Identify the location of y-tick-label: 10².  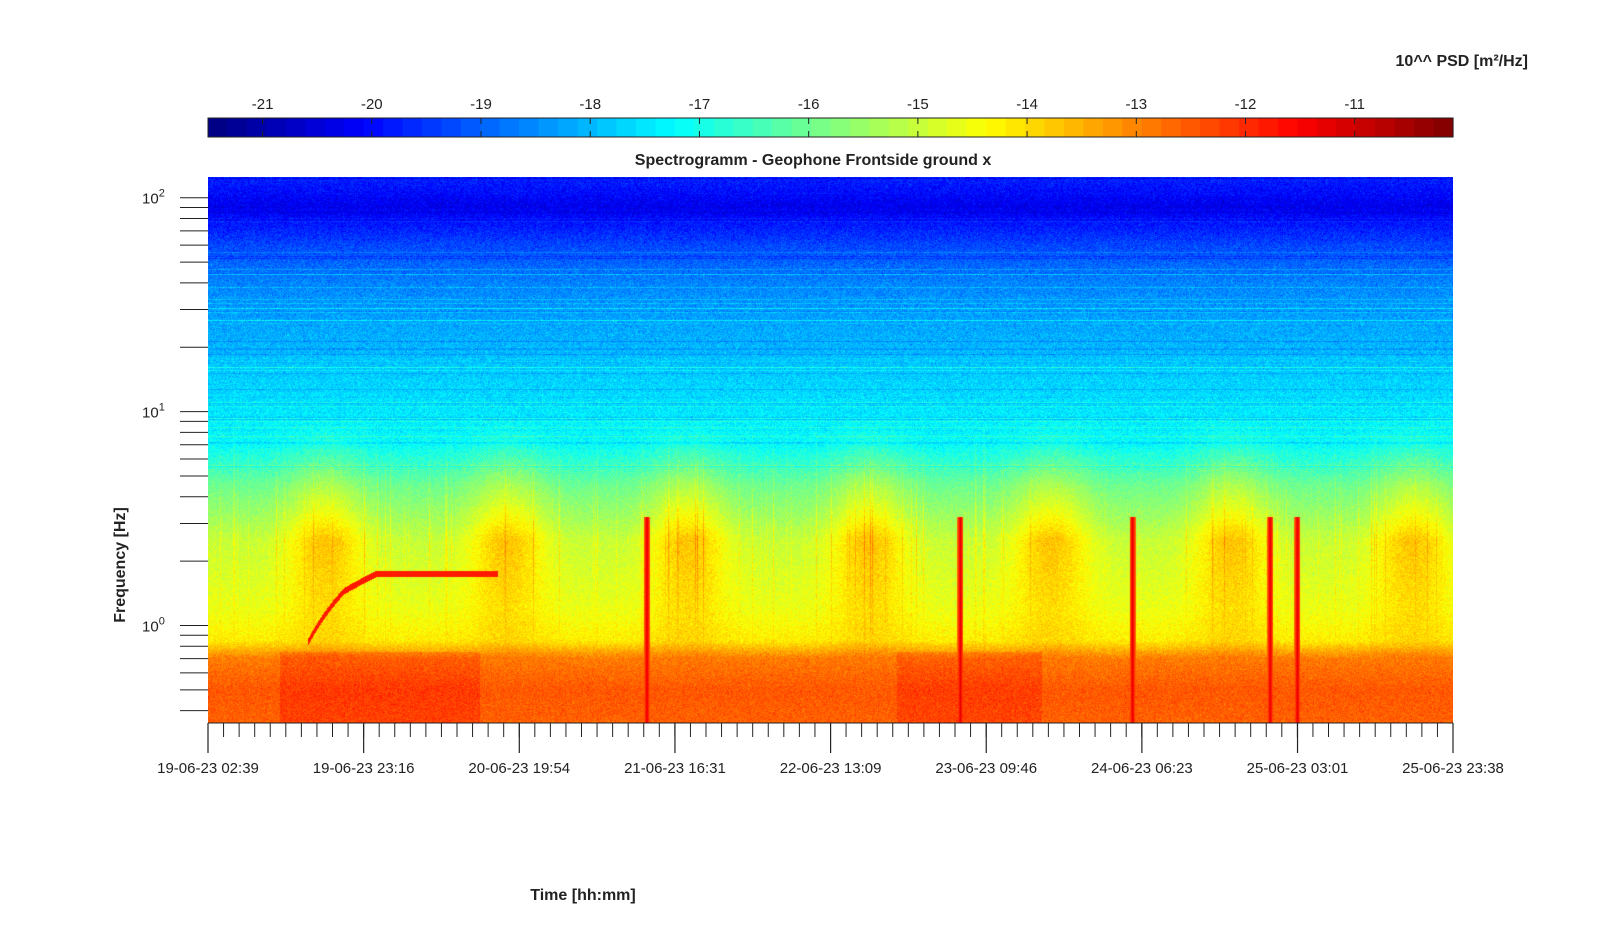
(153, 198).